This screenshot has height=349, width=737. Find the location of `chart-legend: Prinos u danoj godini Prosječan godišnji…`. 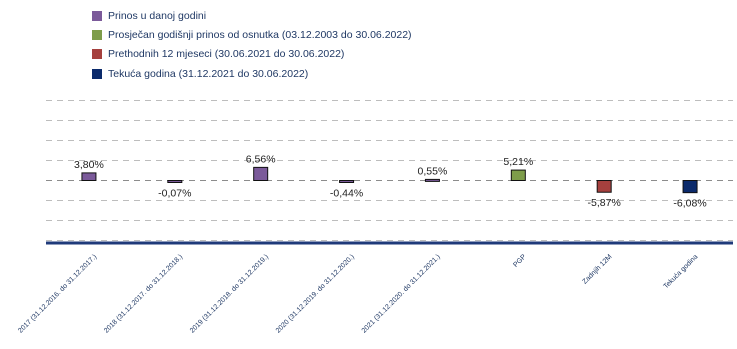

chart-legend: Prinos u danoj godini Prosječan godišnji… is located at coordinates (252, 44).